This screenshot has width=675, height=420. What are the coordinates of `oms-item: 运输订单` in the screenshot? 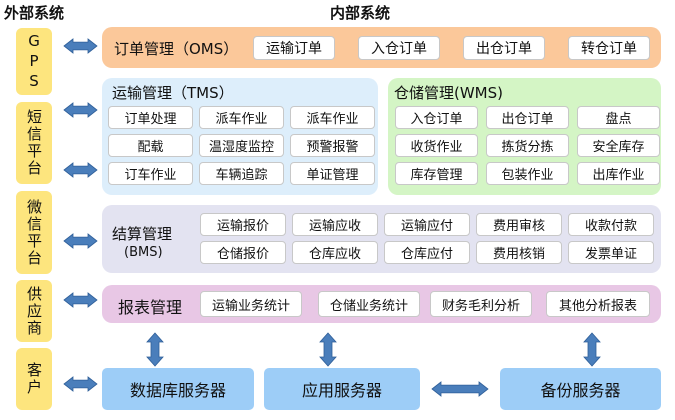 It's located at (294, 48).